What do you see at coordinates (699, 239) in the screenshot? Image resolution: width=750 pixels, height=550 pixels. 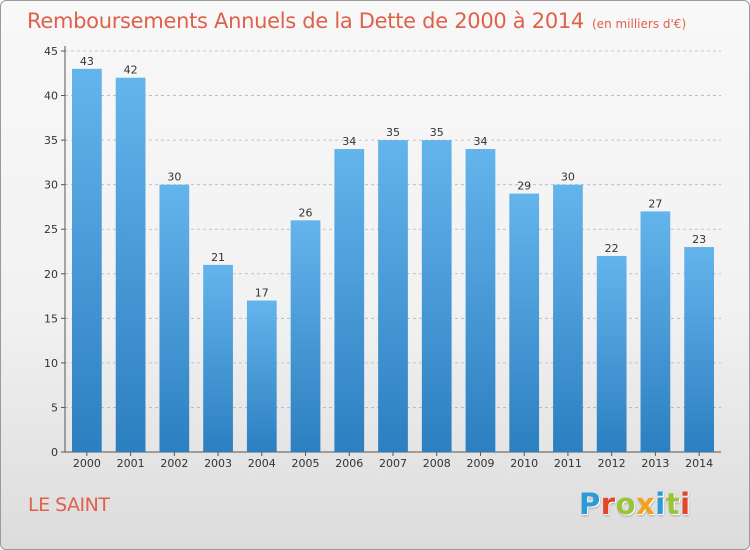 I see `data-label-2014: 23` at bounding box center [699, 239].